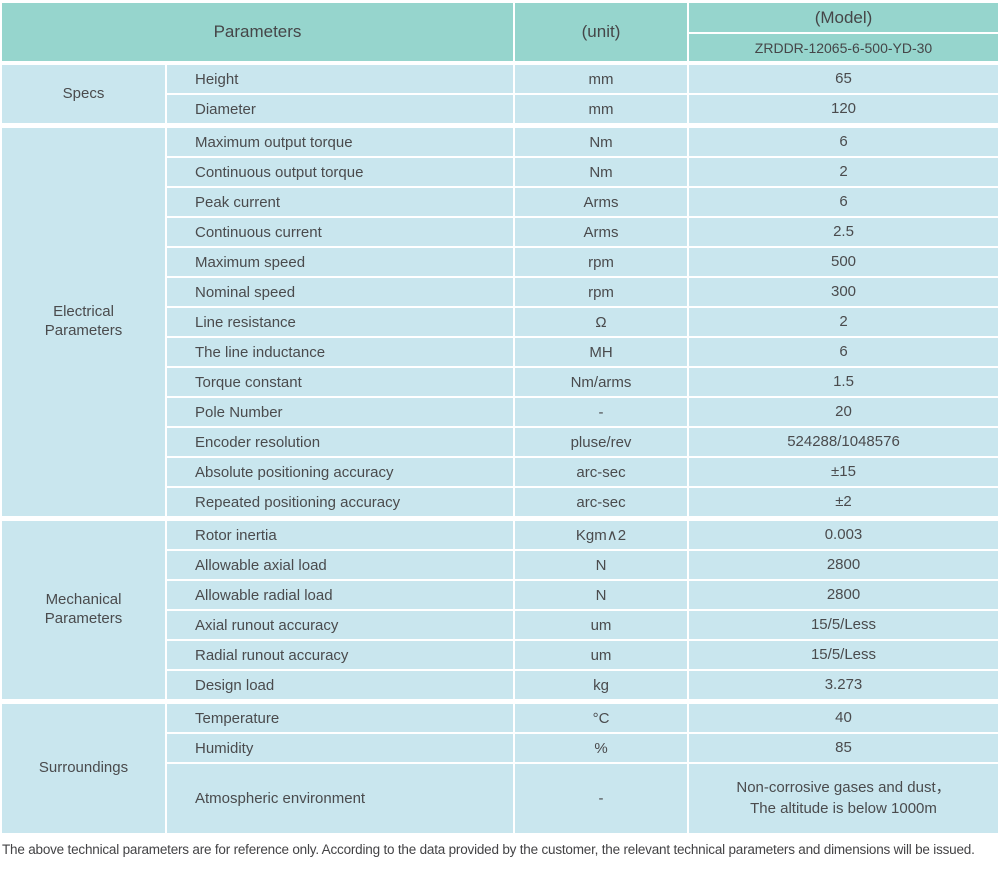 Image resolution: width=1000 pixels, height=879 pixels. What do you see at coordinates (602, 353) in the screenshot?
I see `unit-cell: MH` at bounding box center [602, 353].